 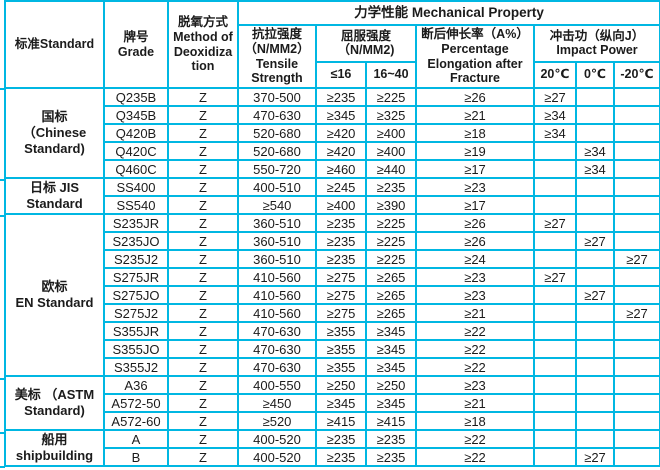 I want to click on tensile-strength-cell: ≥520, so click(x=277, y=421).